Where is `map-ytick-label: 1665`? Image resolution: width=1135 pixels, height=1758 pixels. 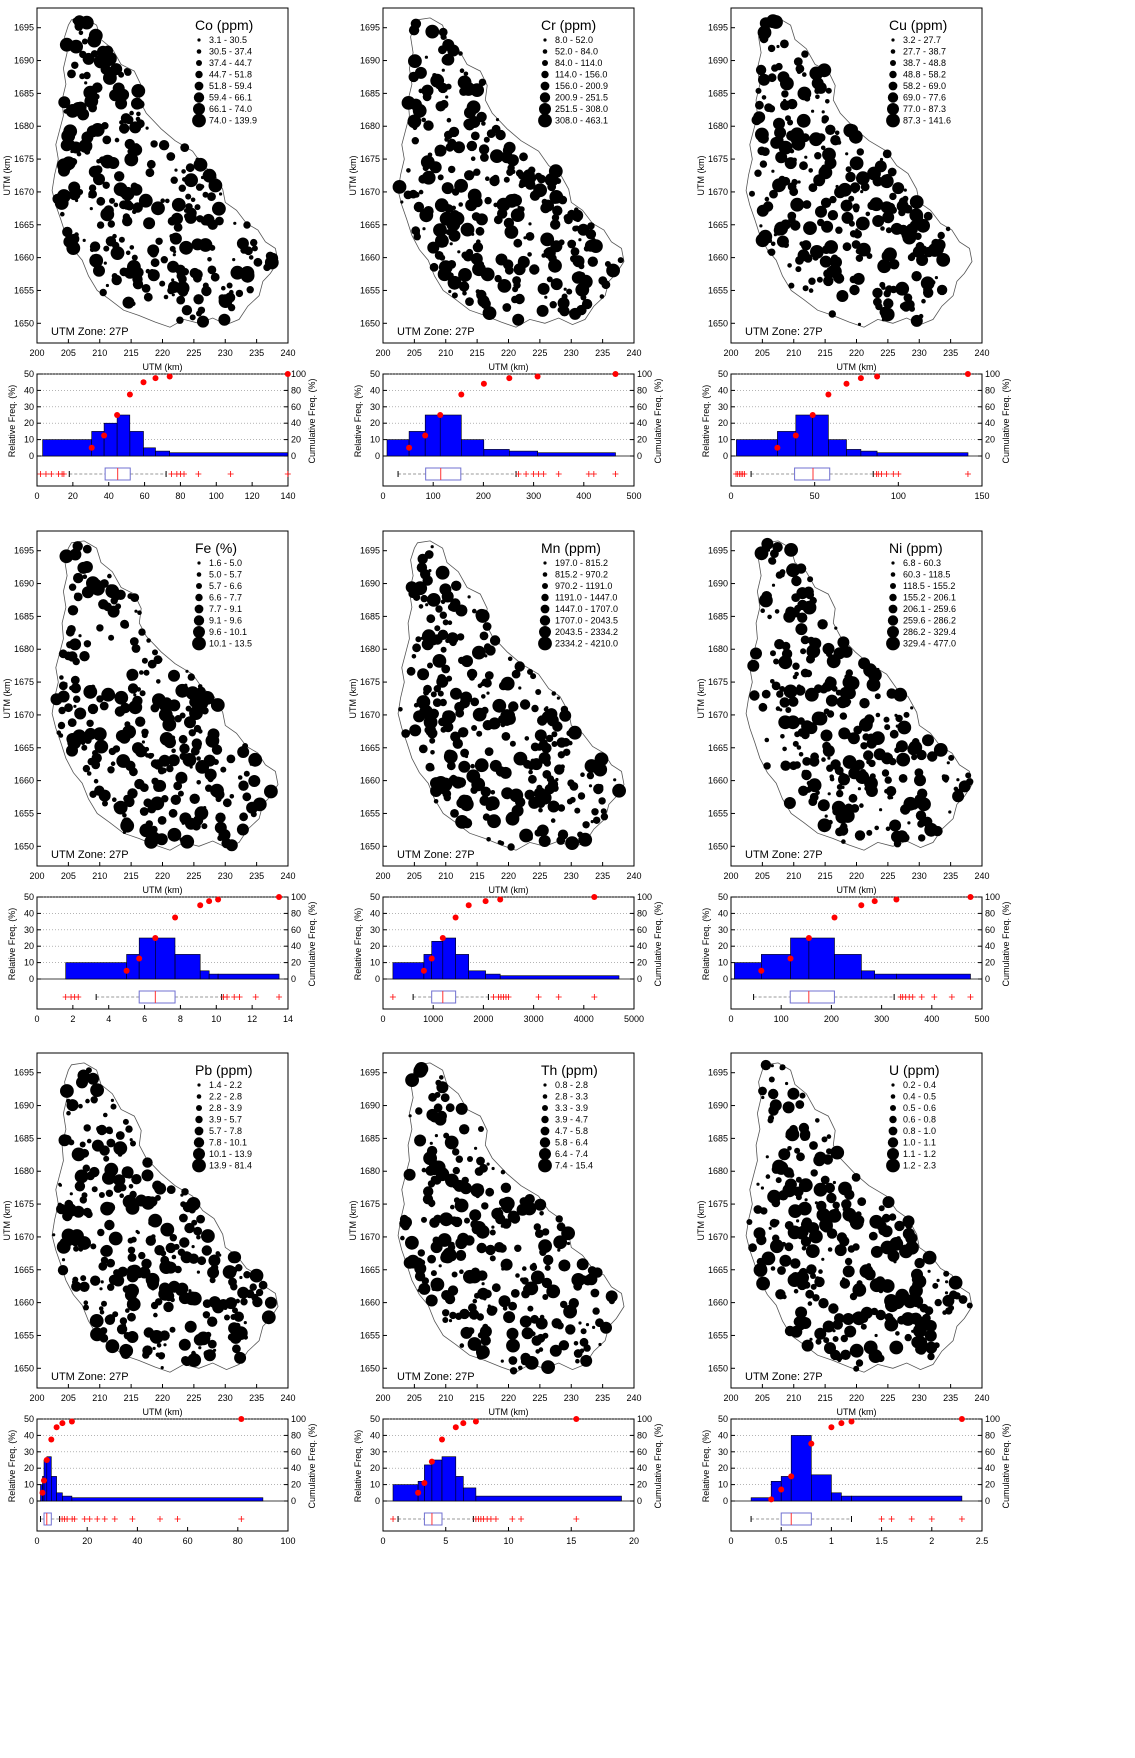 map-ytick-label: 1665 is located at coordinates (718, 225).